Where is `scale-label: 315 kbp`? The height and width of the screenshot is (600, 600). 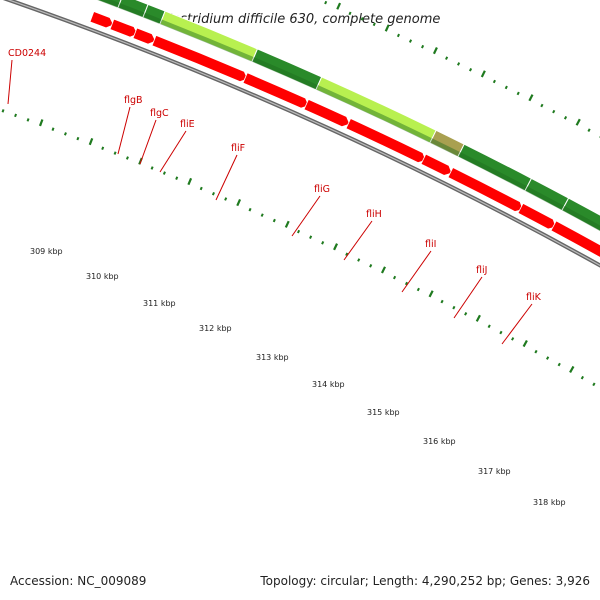 scale-label: 315 kbp is located at coordinates (383, 412).